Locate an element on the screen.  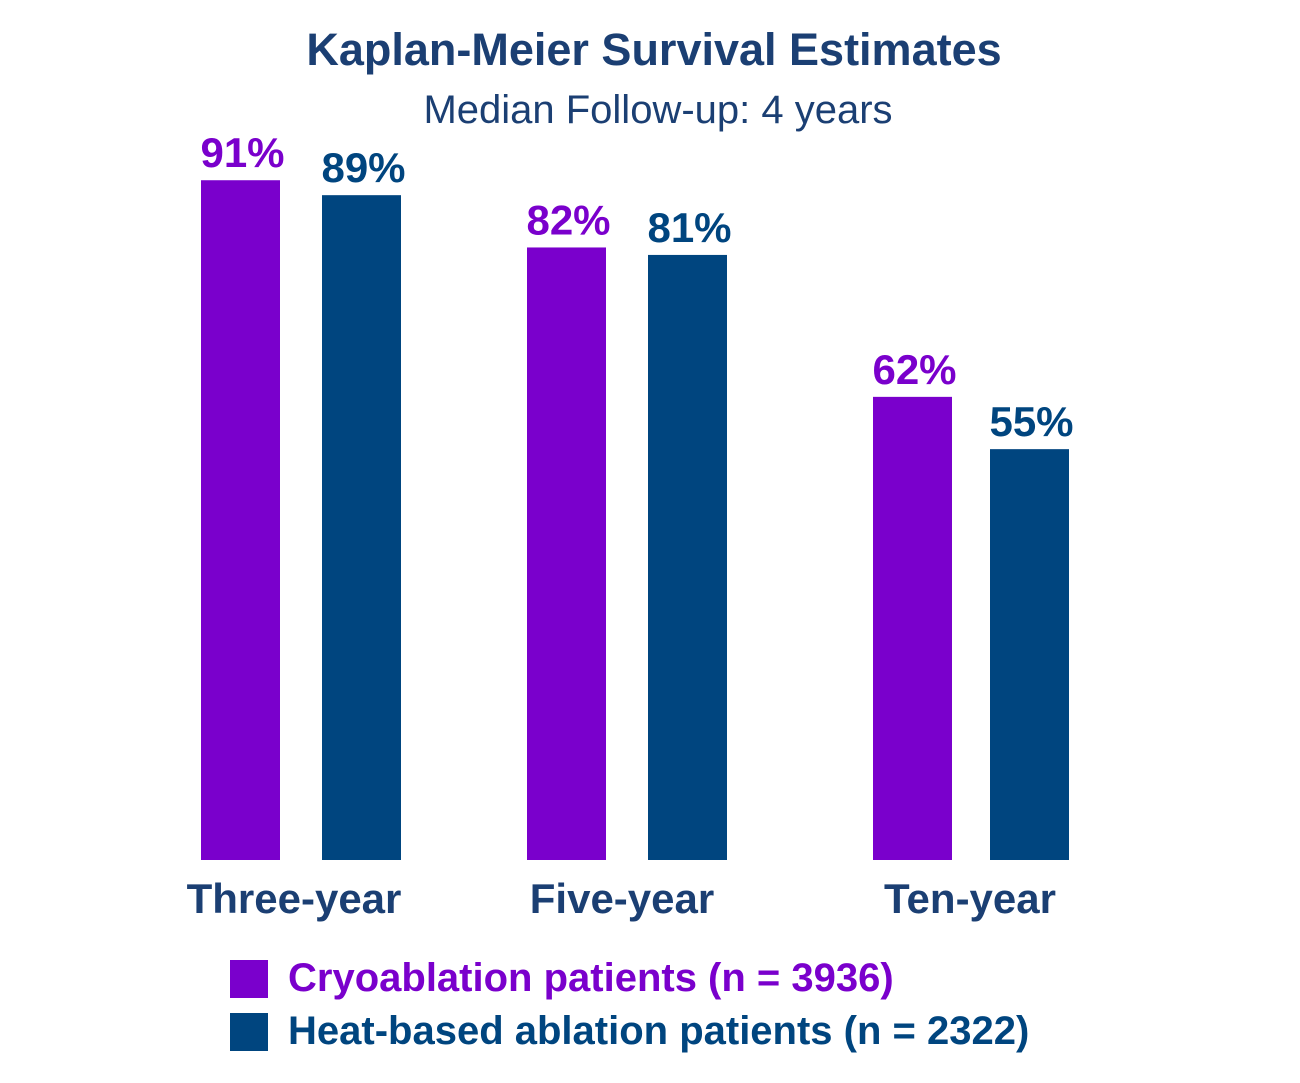
chart-subtitle: Median Follow-up: 4 years is located at coordinates (658, 110).